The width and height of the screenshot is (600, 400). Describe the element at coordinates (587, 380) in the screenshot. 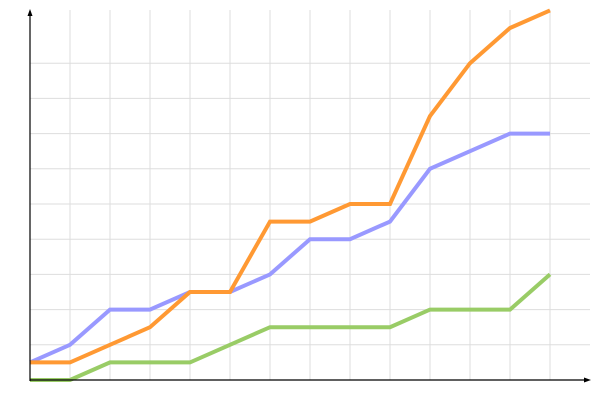

I see `x-axis-arrow-icon` at that location.